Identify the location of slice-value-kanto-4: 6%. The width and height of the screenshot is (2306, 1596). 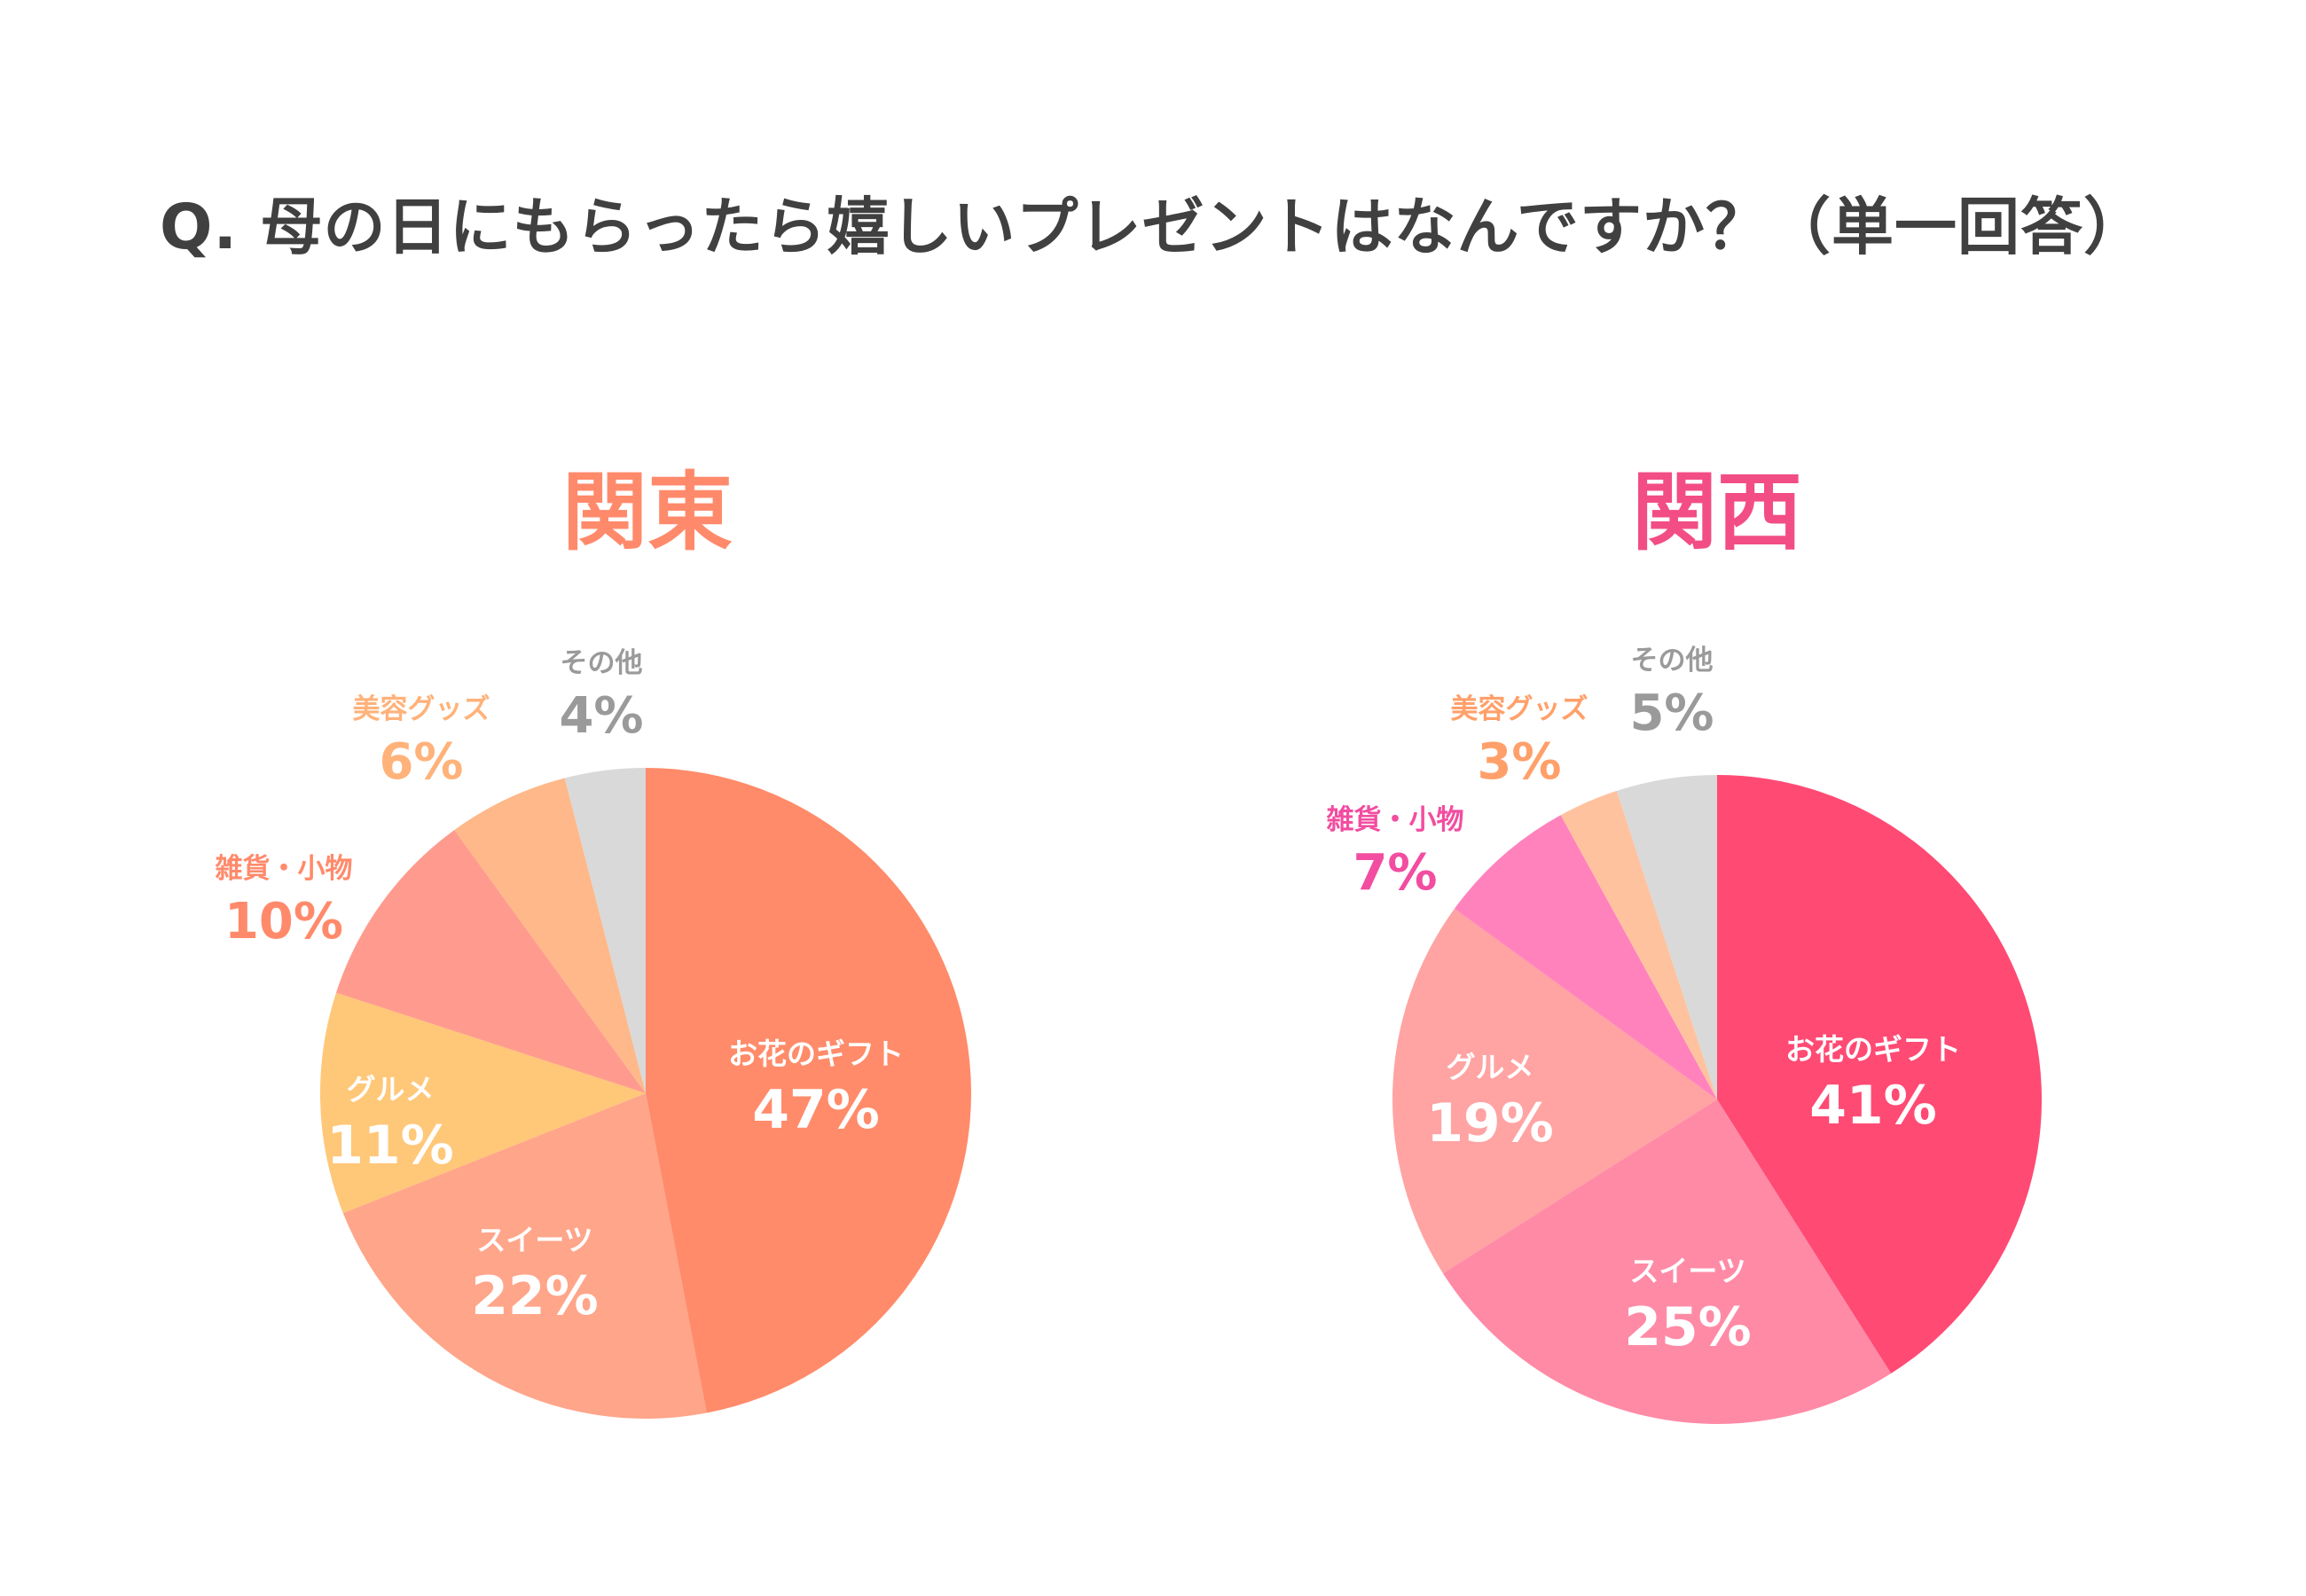
(421, 762).